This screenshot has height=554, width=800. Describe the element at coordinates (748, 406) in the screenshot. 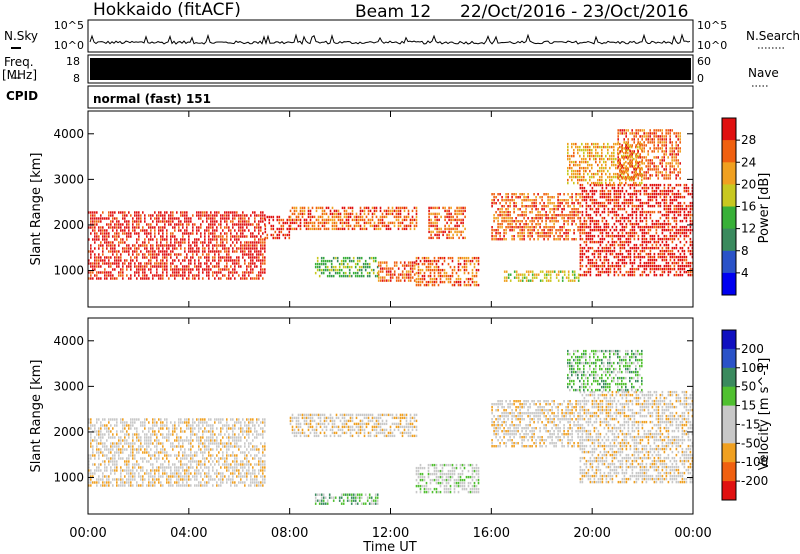

I see `colorbar-tick: 15` at that location.